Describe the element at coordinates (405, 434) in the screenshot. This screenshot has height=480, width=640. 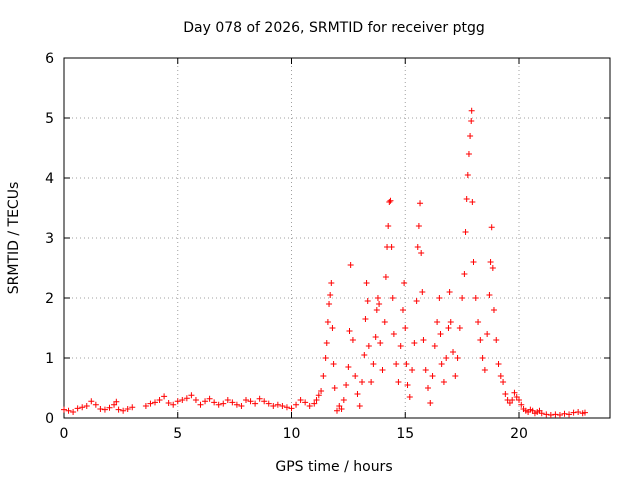
I see `x-tick-label: 15` at that location.